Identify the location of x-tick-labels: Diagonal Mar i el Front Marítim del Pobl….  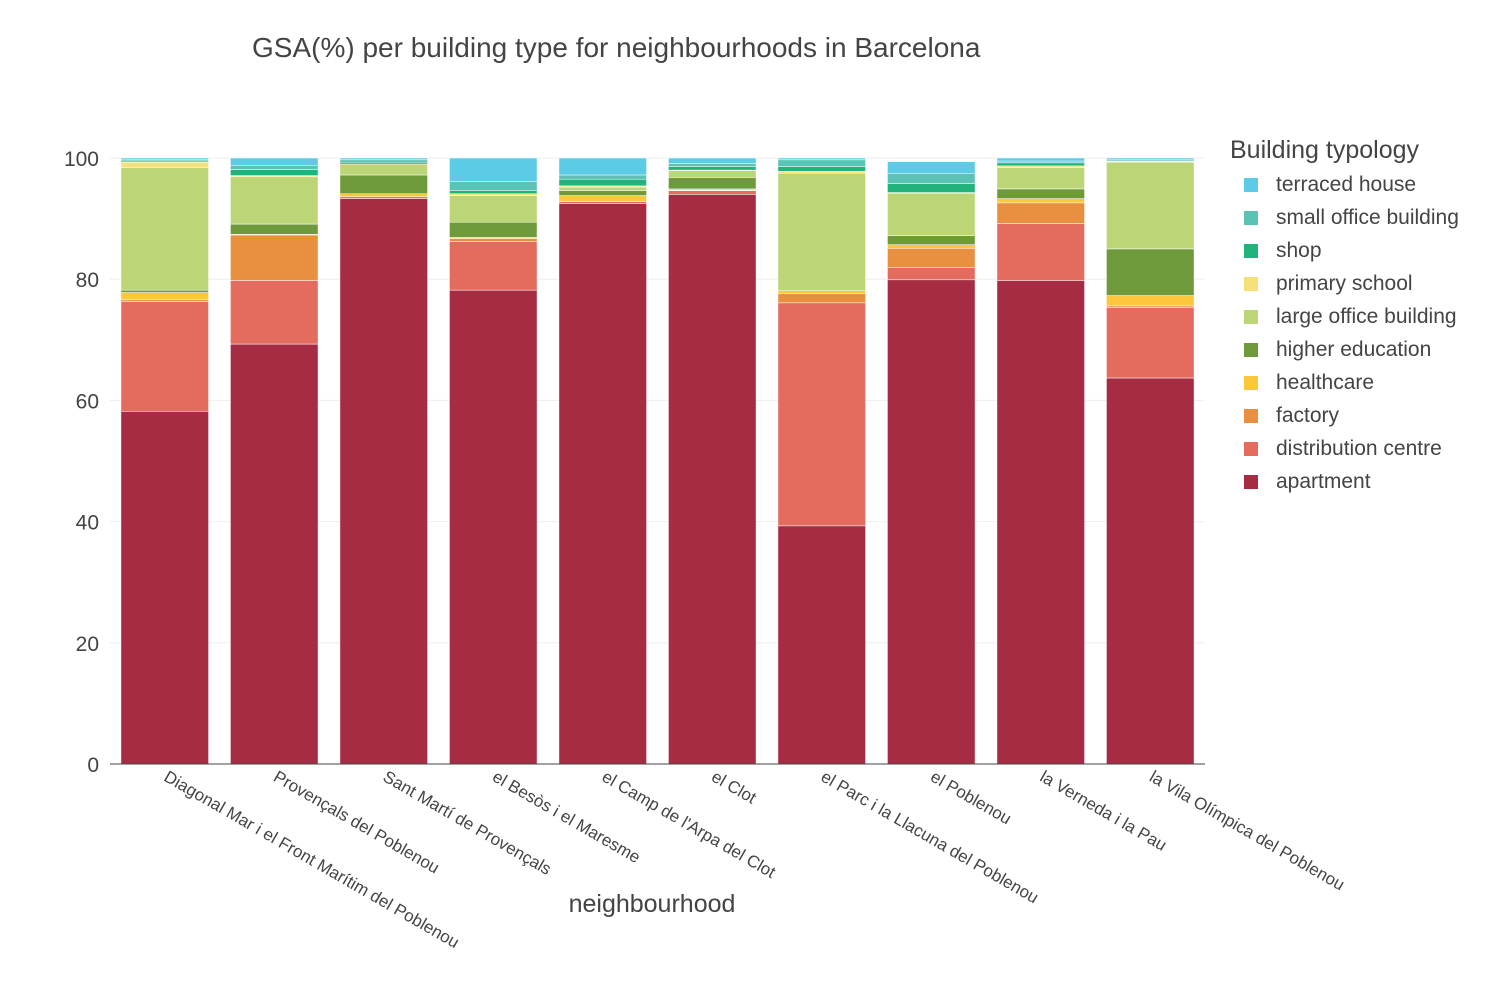
(754, 859).